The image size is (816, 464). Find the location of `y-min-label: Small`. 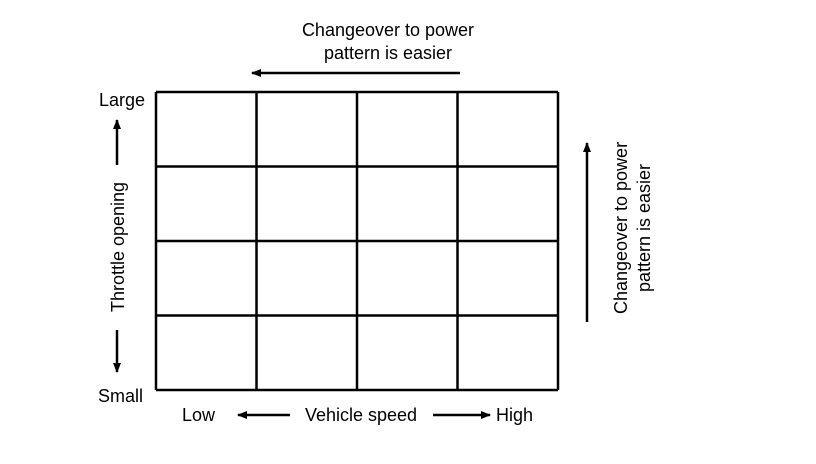

y-min-label: Small is located at coordinates (120, 396).